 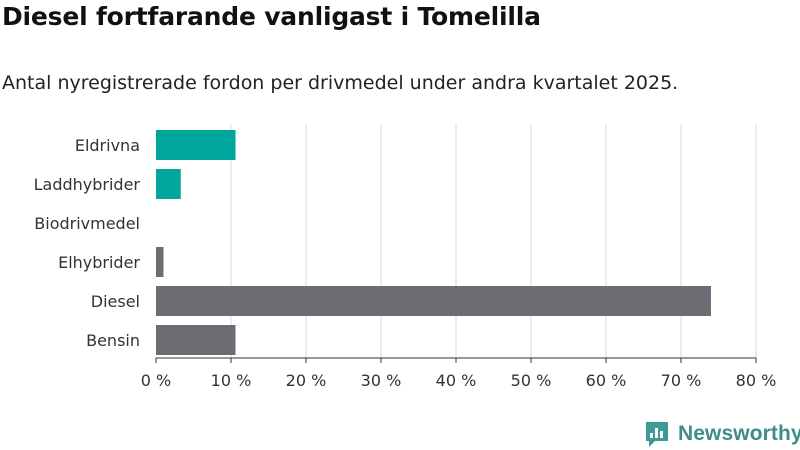 What do you see at coordinates (271, 16) in the screenshot?
I see `chart-title: Diesel fortfarande vanligast i Tomelilla` at bounding box center [271, 16].